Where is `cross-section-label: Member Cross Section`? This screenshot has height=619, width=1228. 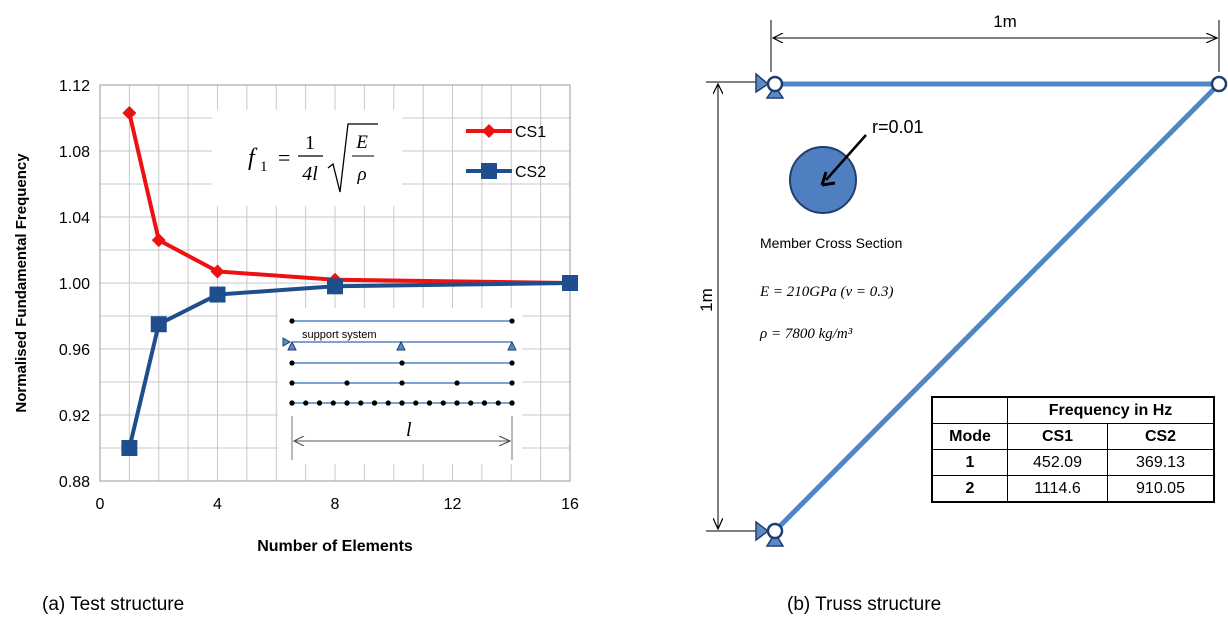
cross-section-label: Member Cross Section is located at coordinates (831, 243).